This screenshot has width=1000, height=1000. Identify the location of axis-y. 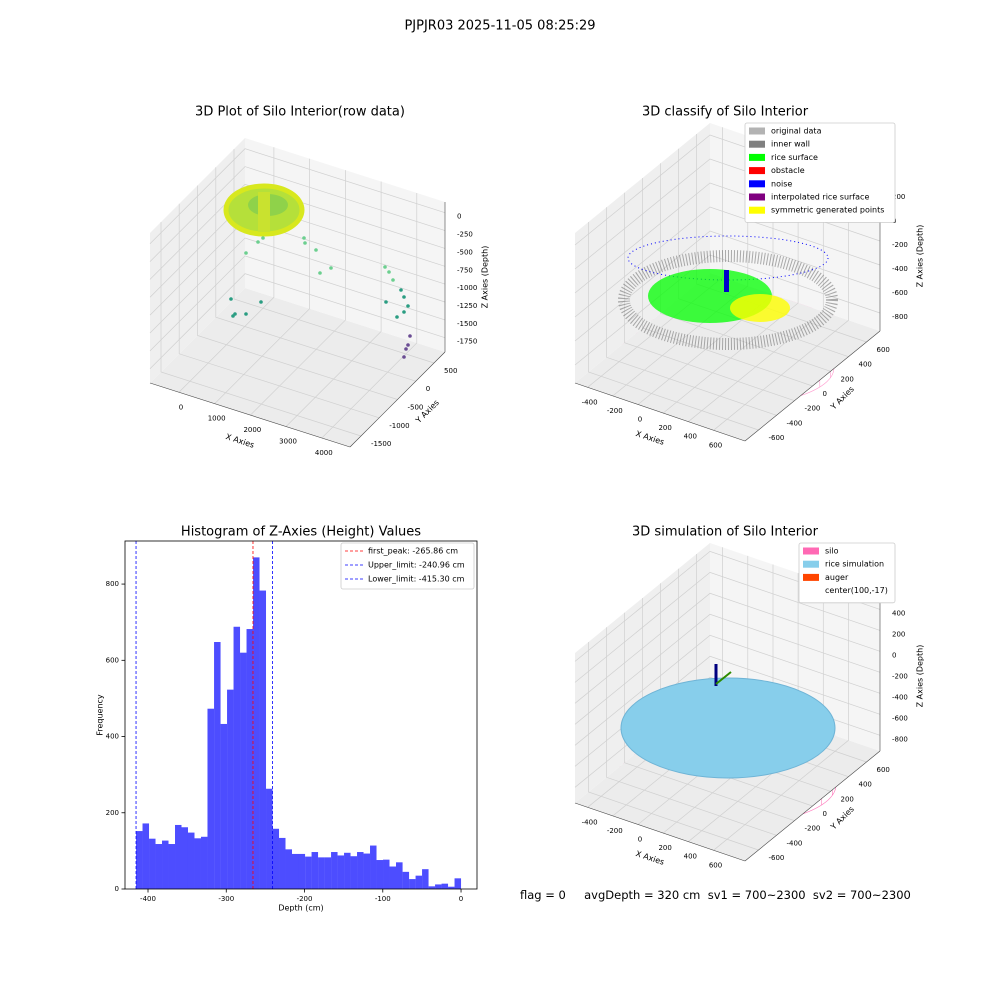
(812, 806).